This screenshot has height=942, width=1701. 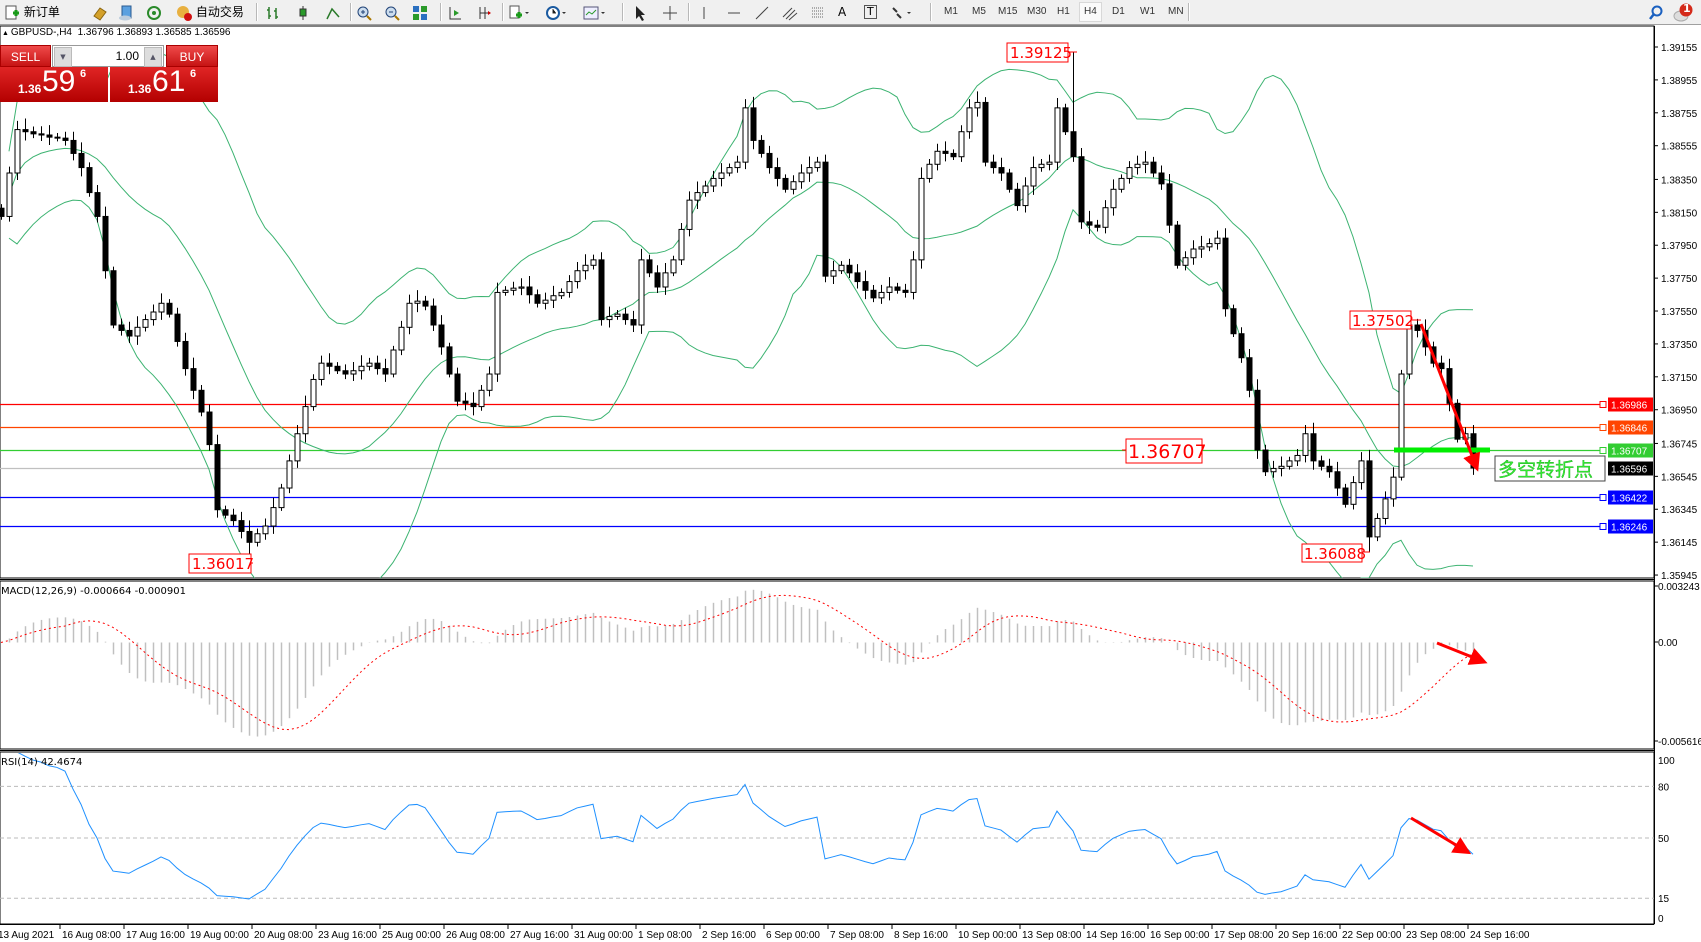 What do you see at coordinates (1063, 11) in the screenshot?
I see `timeframe-h1: H1` at bounding box center [1063, 11].